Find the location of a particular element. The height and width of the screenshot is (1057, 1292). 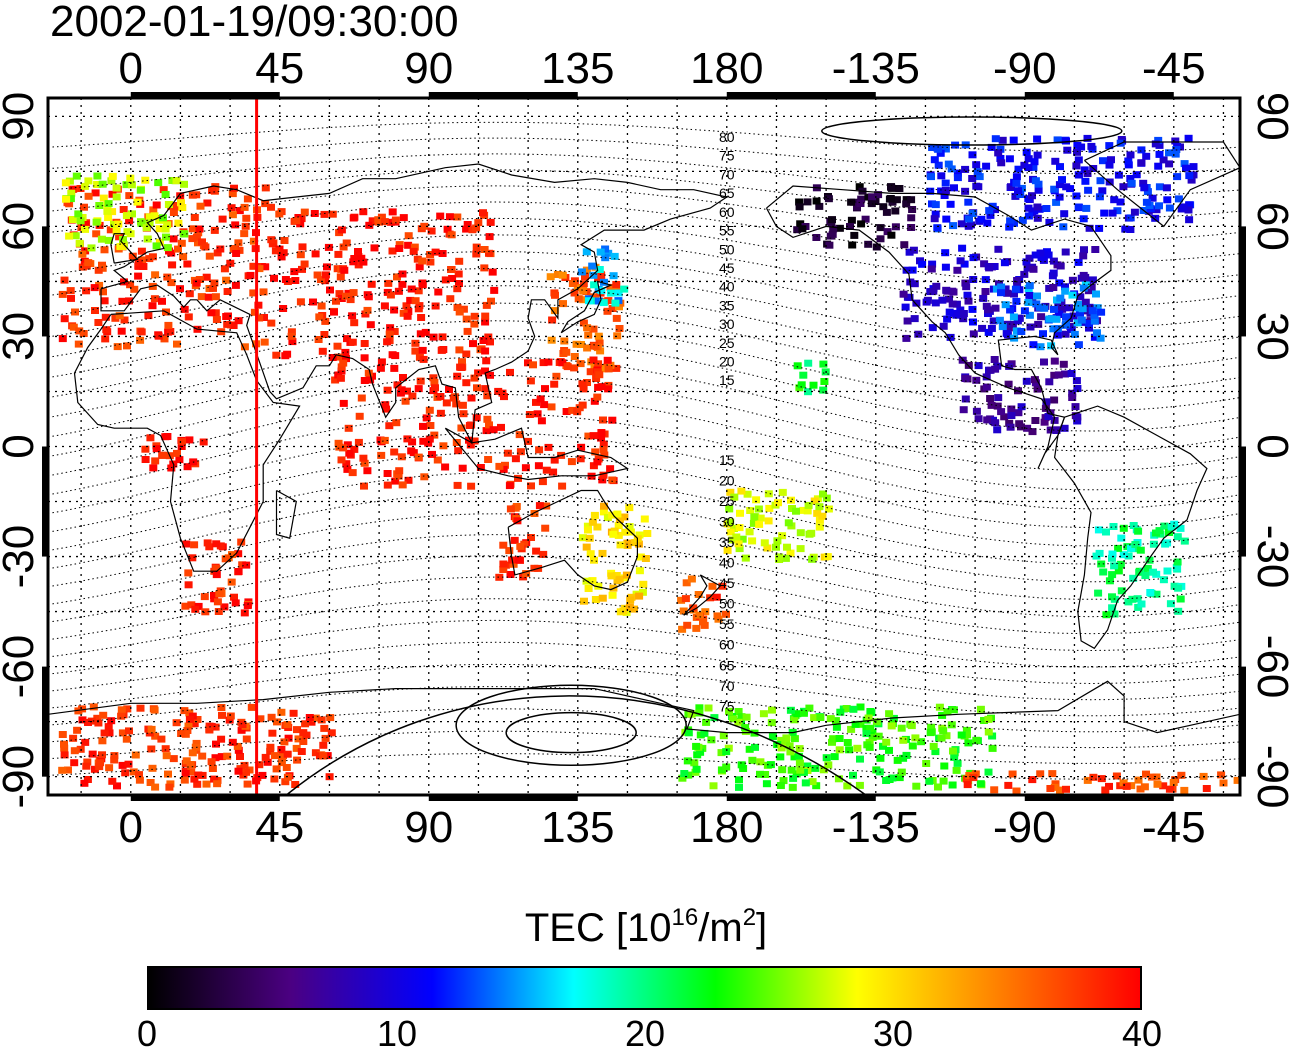

colorbar-title-suffix: ] is located at coordinates (762, 928).